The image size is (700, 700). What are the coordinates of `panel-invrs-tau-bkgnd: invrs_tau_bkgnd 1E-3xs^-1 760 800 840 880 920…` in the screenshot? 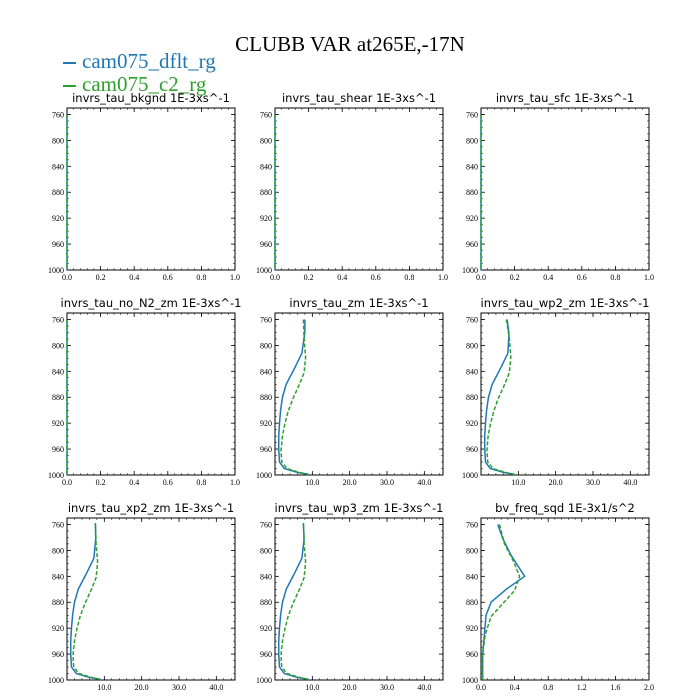 It's located at (144, 186).